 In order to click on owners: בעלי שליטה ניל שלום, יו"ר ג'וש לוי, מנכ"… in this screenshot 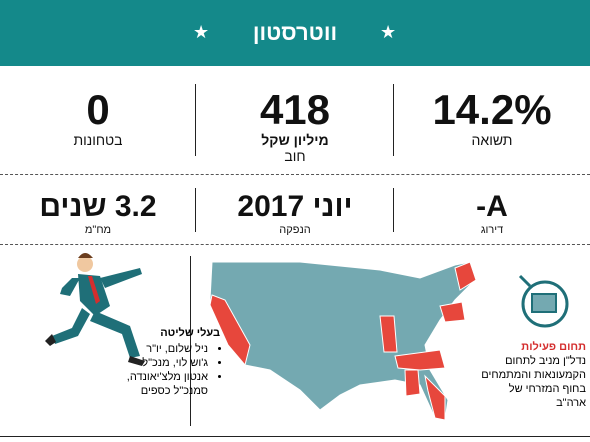, I will do `click(165, 362)`.